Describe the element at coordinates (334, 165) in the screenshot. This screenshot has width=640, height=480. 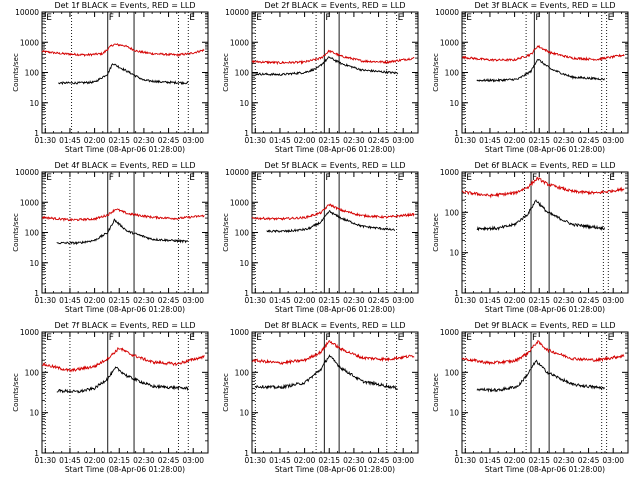
I see `chart-title: Det 5f BLACK = Events, RED = LLD` at that location.